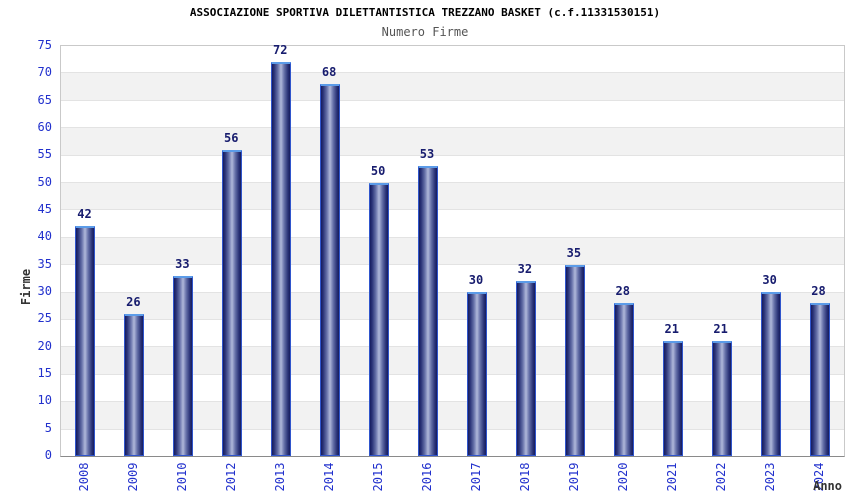 The height and width of the screenshot is (500, 850). Describe the element at coordinates (475, 477) in the screenshot. I see `x-tick-label: 2017` at that location.